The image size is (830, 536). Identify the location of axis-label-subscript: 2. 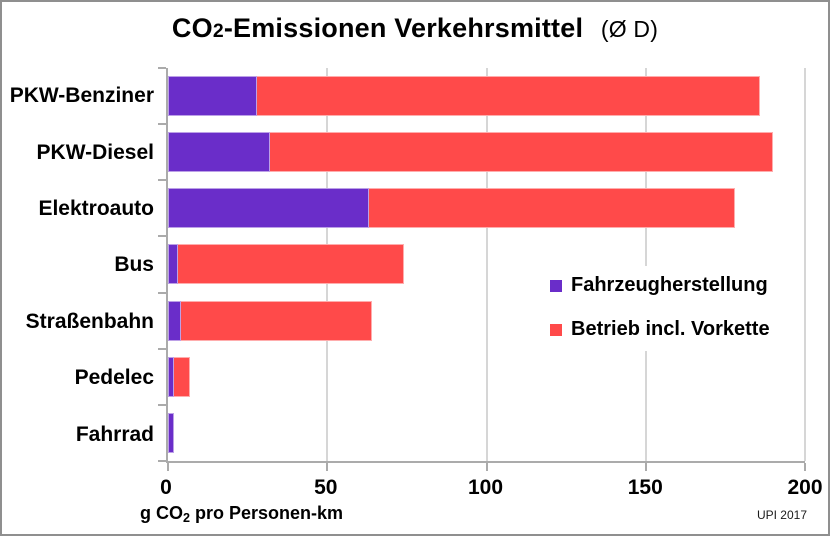
(187, 518).